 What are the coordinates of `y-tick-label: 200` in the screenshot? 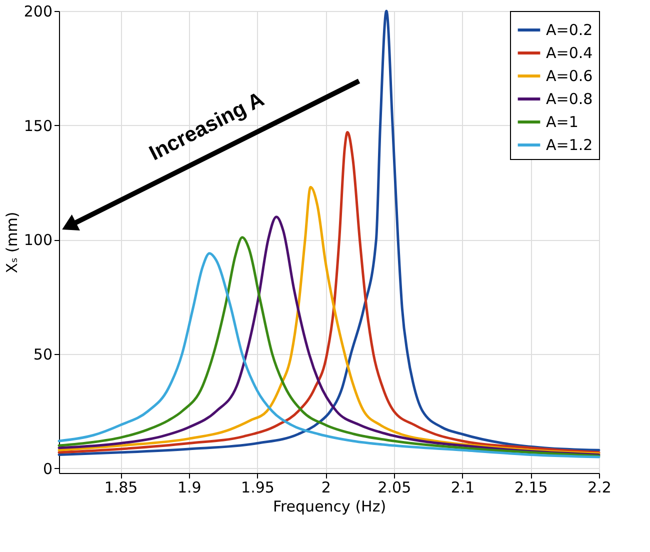 It's located at (38, 11).